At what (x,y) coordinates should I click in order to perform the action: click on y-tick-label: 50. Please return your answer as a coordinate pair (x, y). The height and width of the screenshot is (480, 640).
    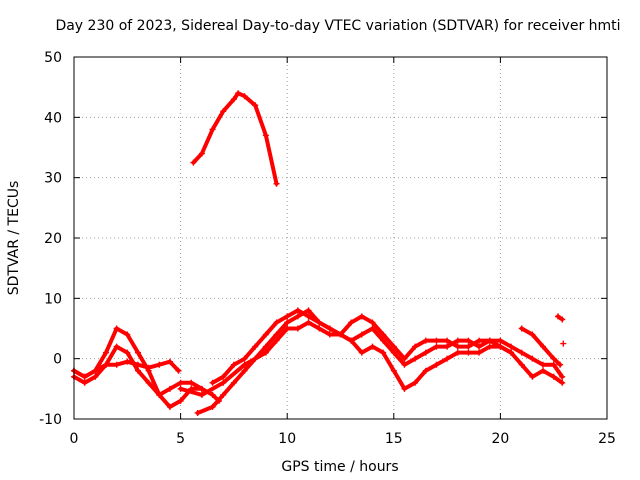
    Looking at the image, I should click on (53, 58).